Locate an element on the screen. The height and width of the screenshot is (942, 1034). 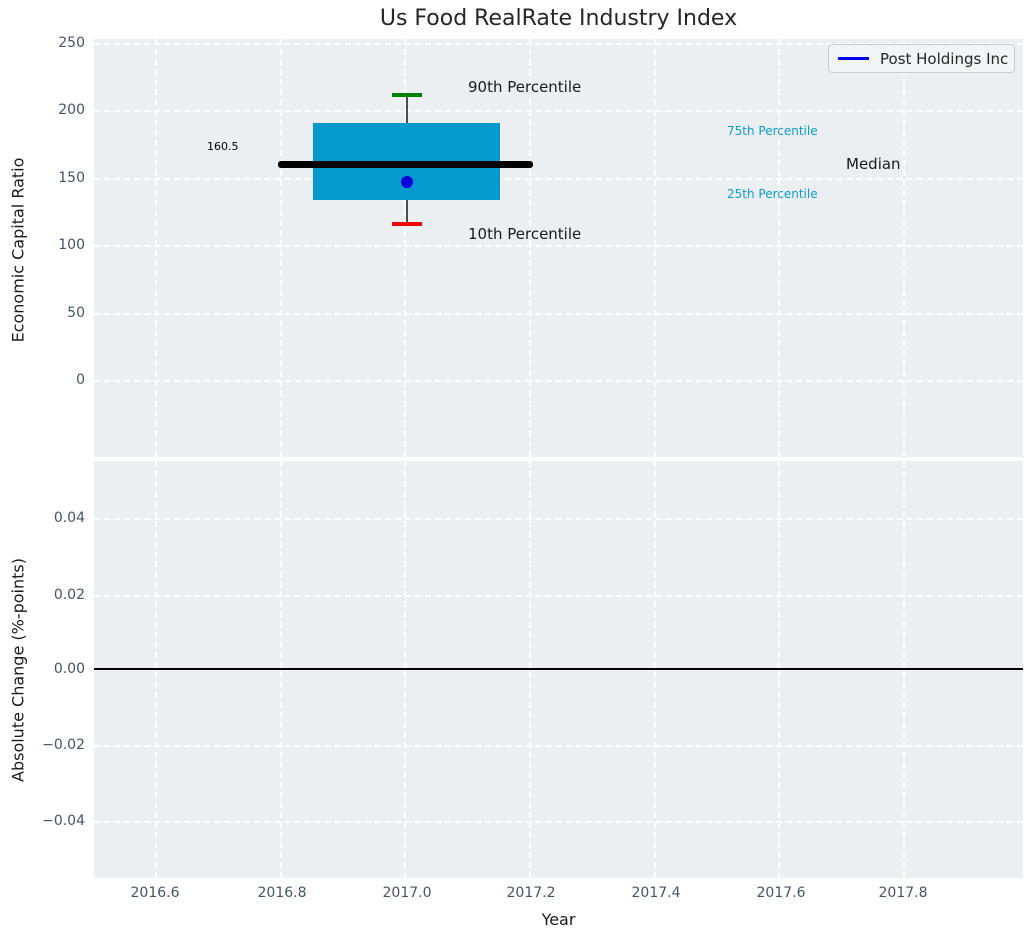
legend: Post Holdings Inc is located at coordinates (921, 58).